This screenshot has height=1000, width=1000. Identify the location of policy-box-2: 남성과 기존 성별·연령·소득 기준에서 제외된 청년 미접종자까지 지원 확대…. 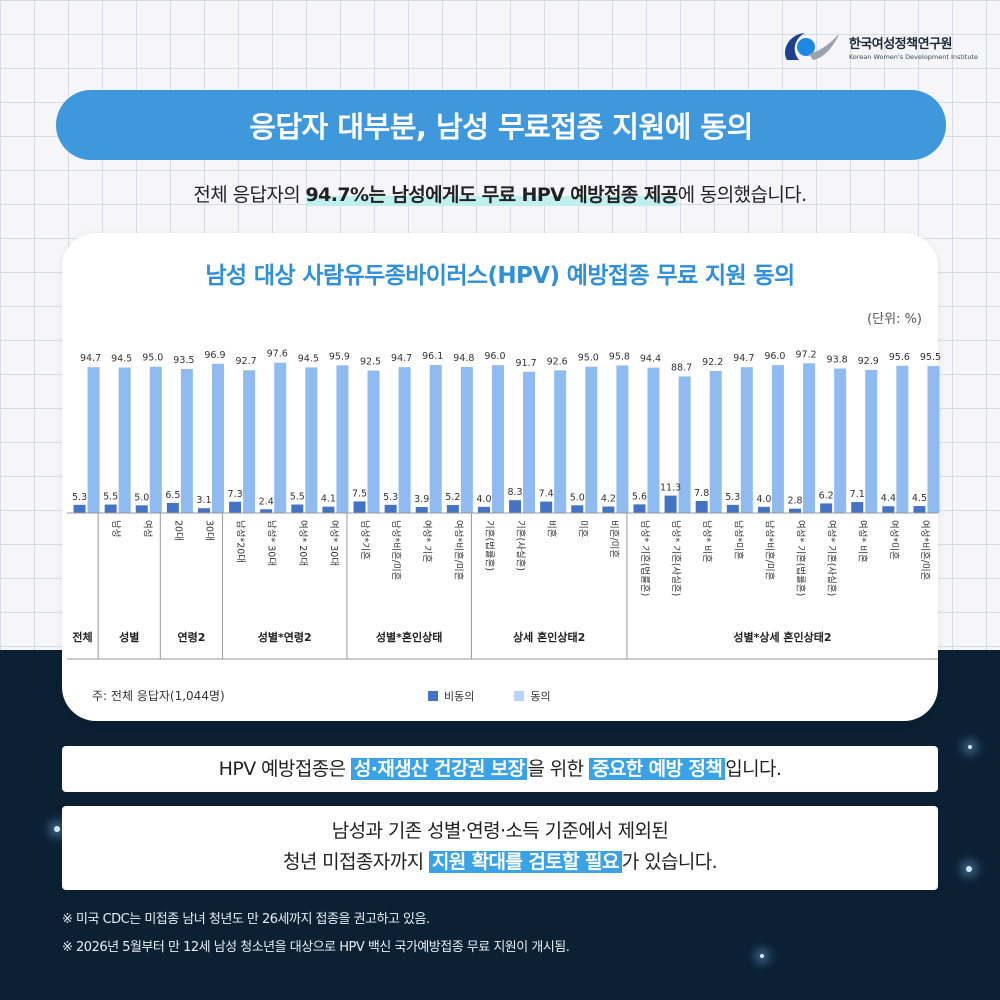
(500, 848).